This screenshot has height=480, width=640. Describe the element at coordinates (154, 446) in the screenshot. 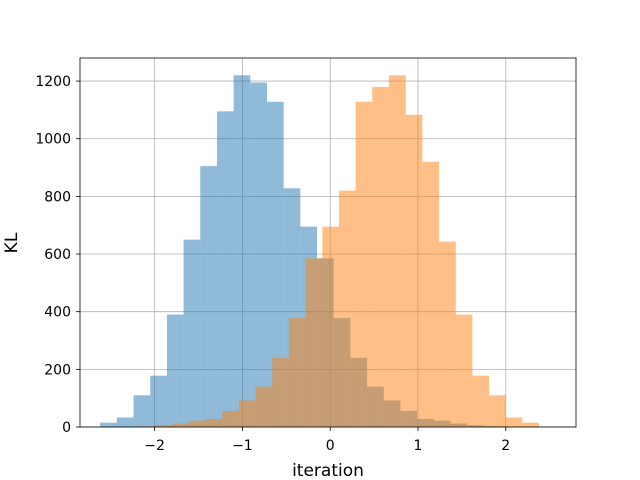

I see `x-tick-label: −2` at that location.